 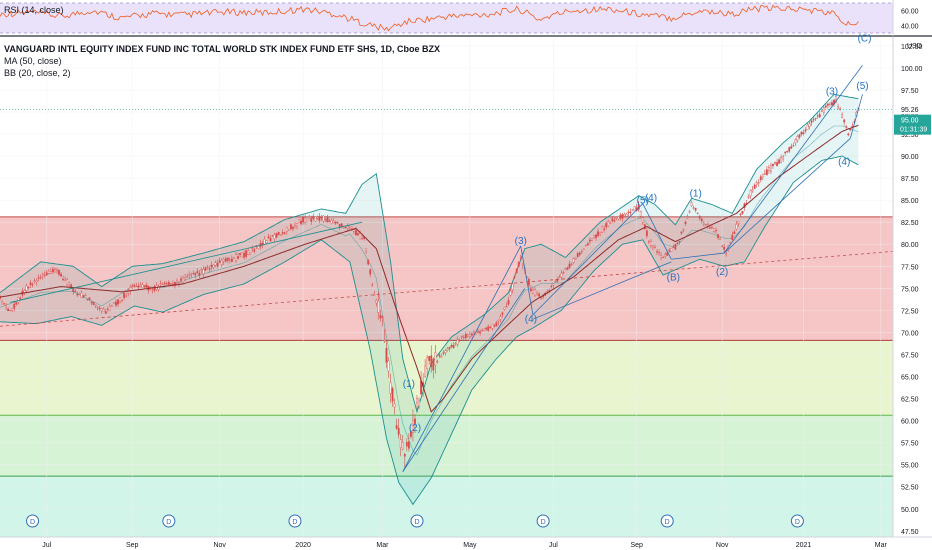 I want to click on long-trend-line, so click(x=447, y=288).